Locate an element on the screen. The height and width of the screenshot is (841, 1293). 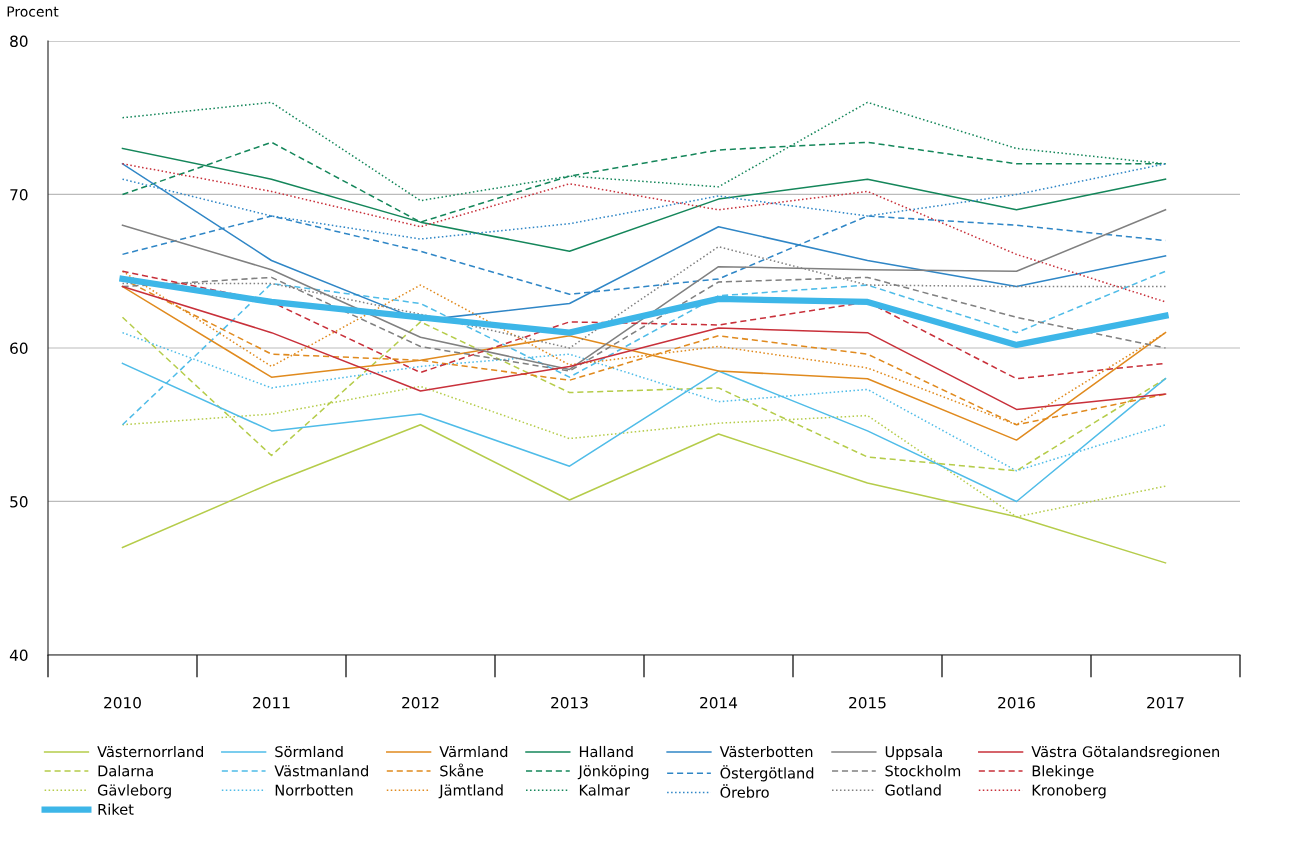
x-tick-label: 2016 is located at coordinates (1016, 702).